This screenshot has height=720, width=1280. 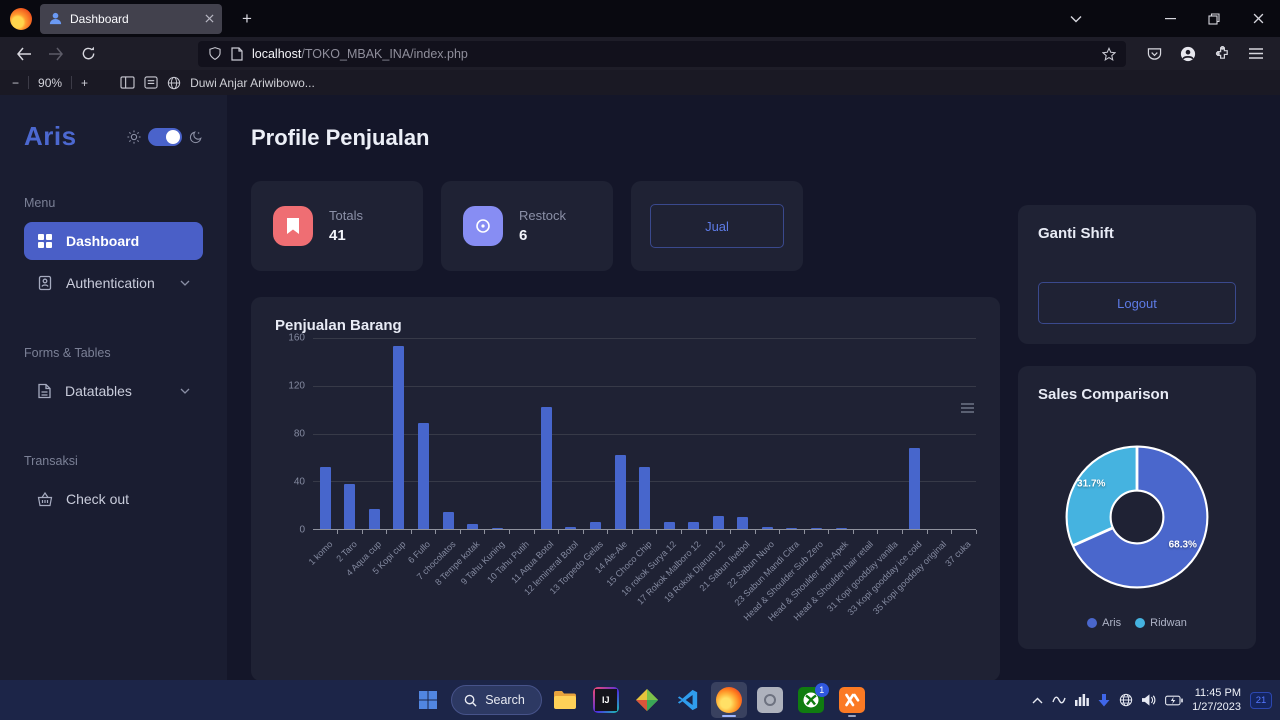 I want to click on window-minimize-button, so click(x=1170, y=18).